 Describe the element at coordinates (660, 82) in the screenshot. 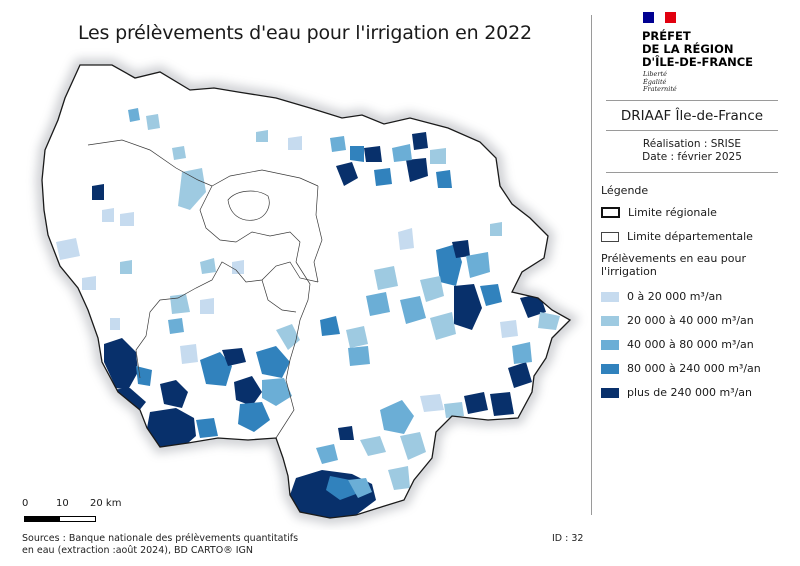

I see `republic-motto: Liberté Égalité Fraternité` at that location.